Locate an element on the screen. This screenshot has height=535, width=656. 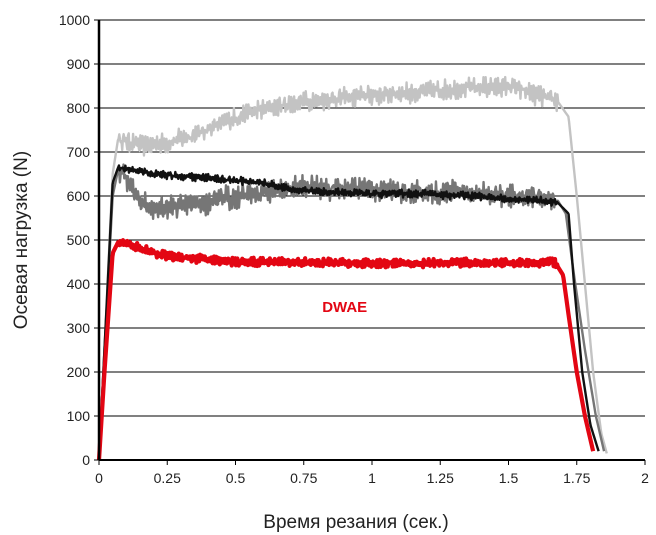
y-tick-label: 900 is located at coordinates (79, 64).